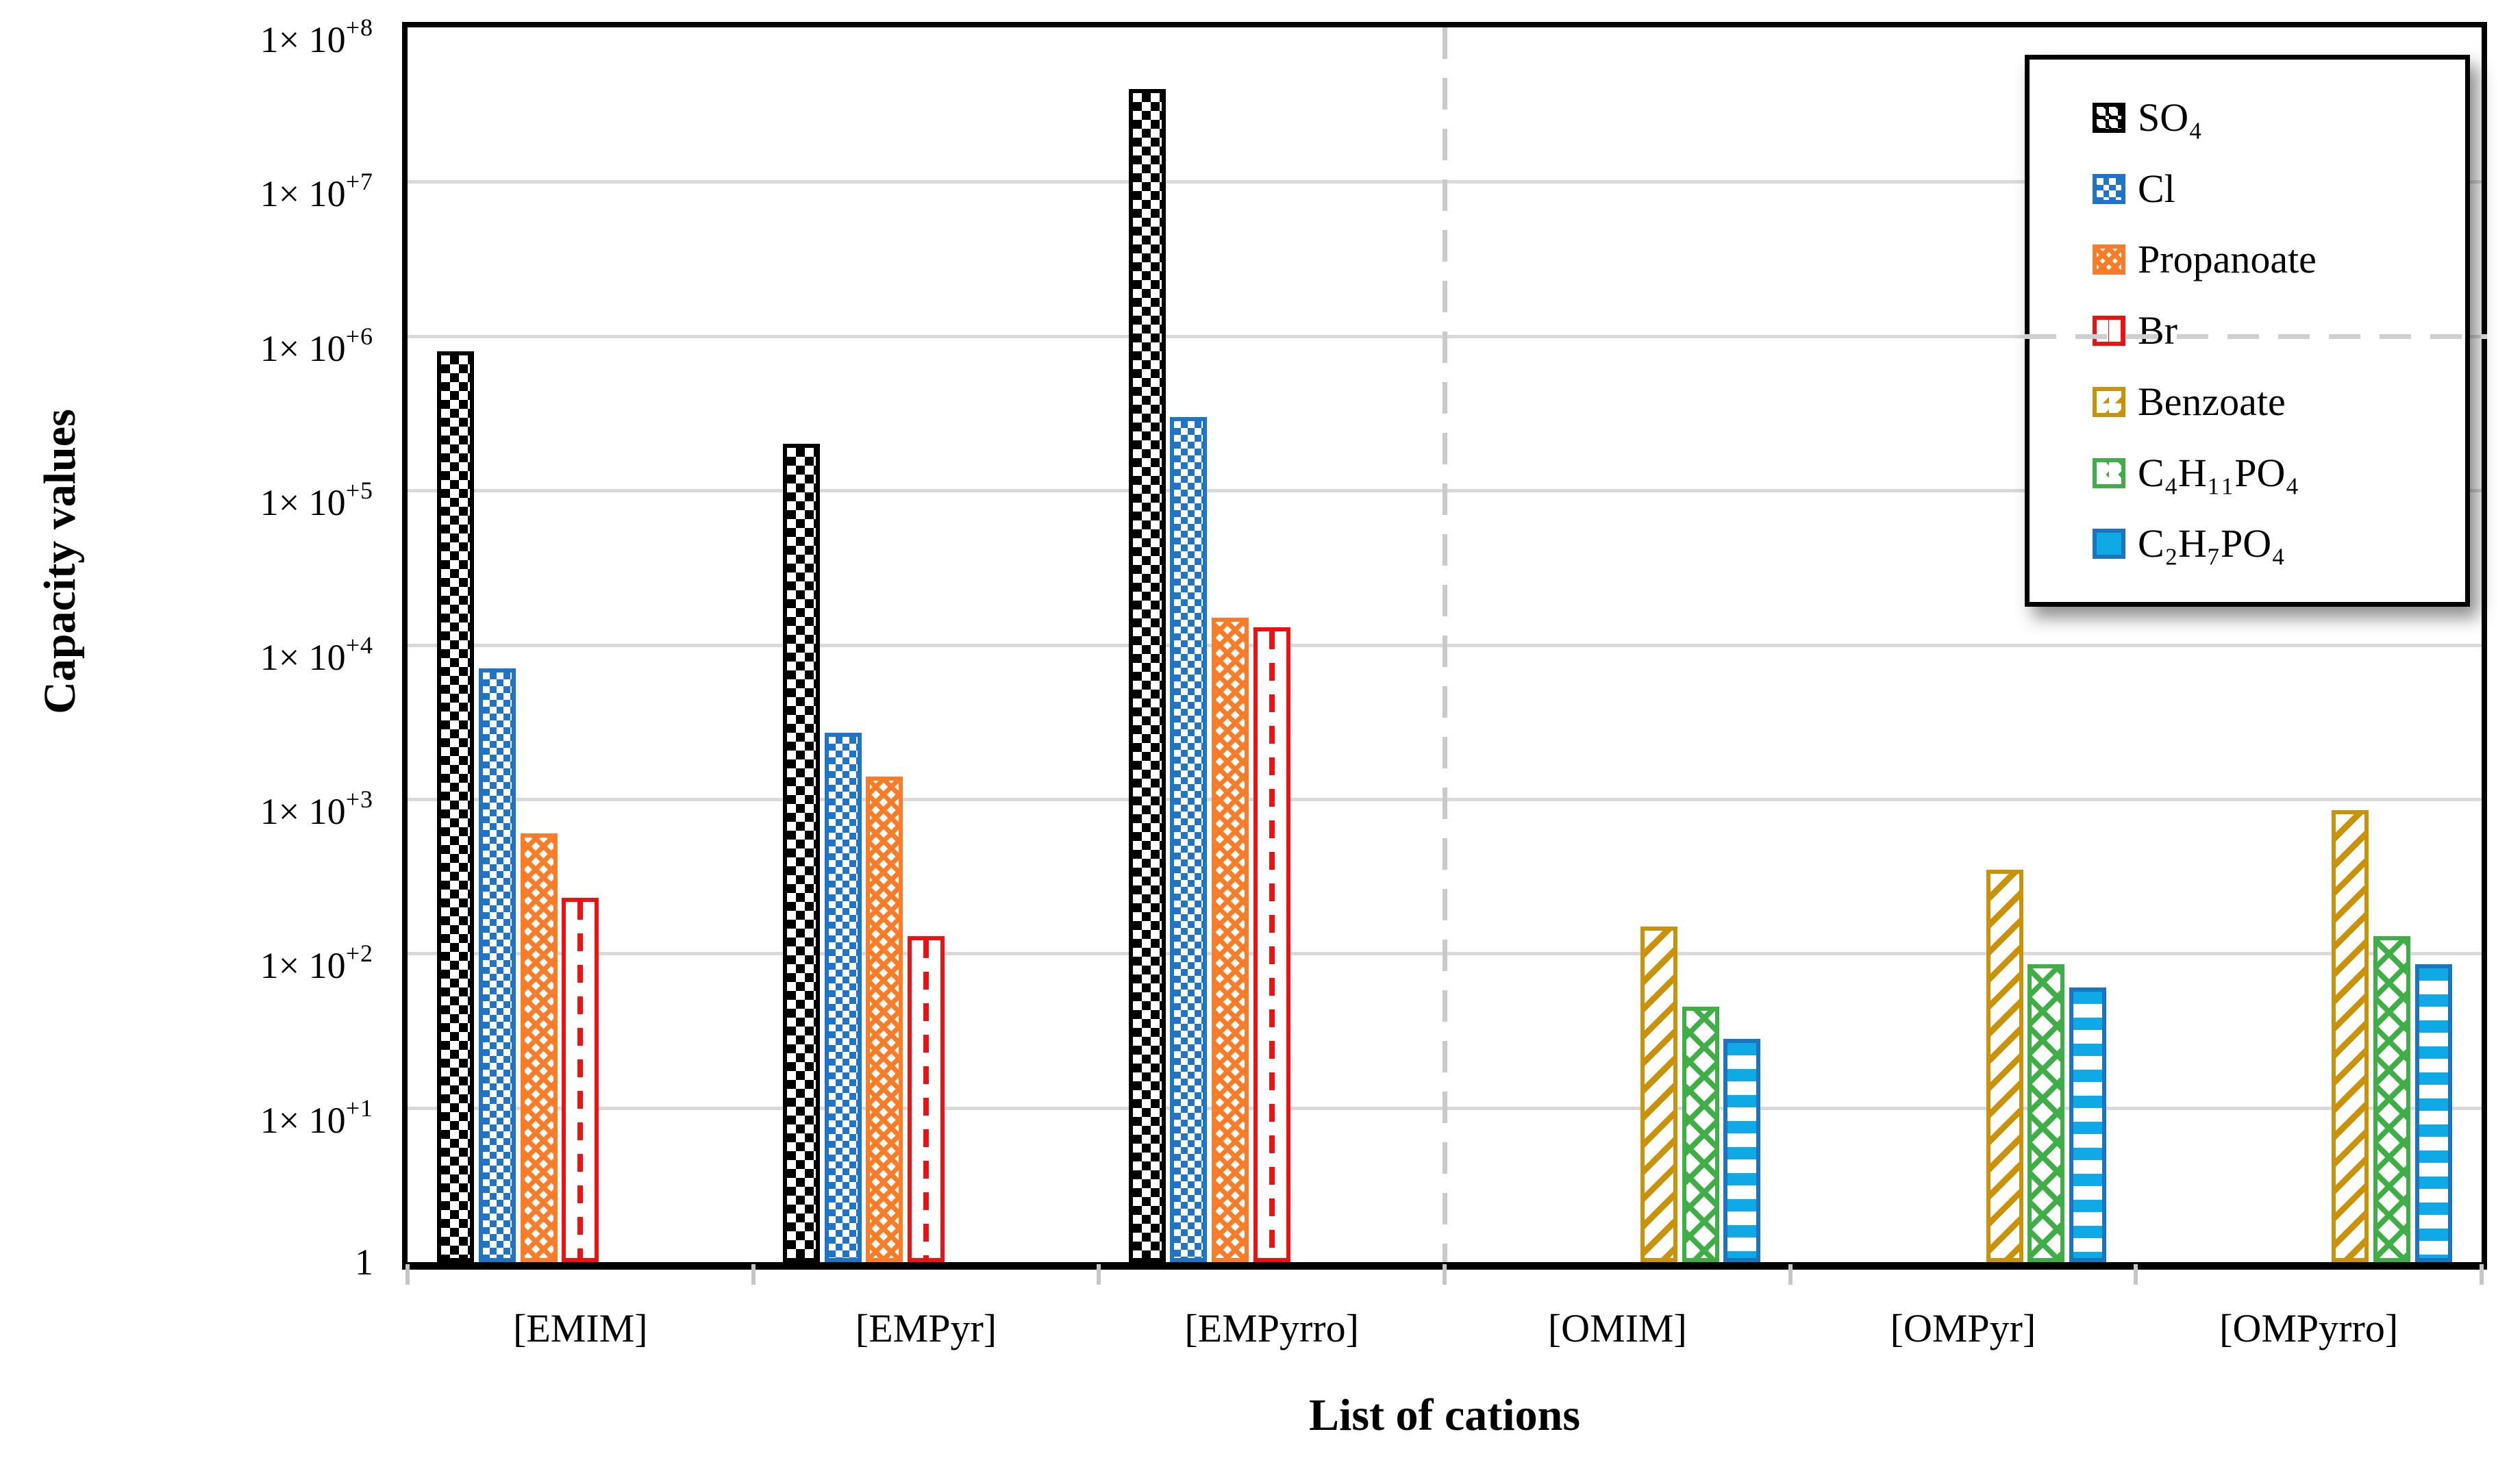 This screenshot has width=2509, height=1484. What do you see at coordinates (1617, 1328) in the screenshot?
I see `x-tick-label-omim: [OMIM]` at bounding box center [1617, 1328].